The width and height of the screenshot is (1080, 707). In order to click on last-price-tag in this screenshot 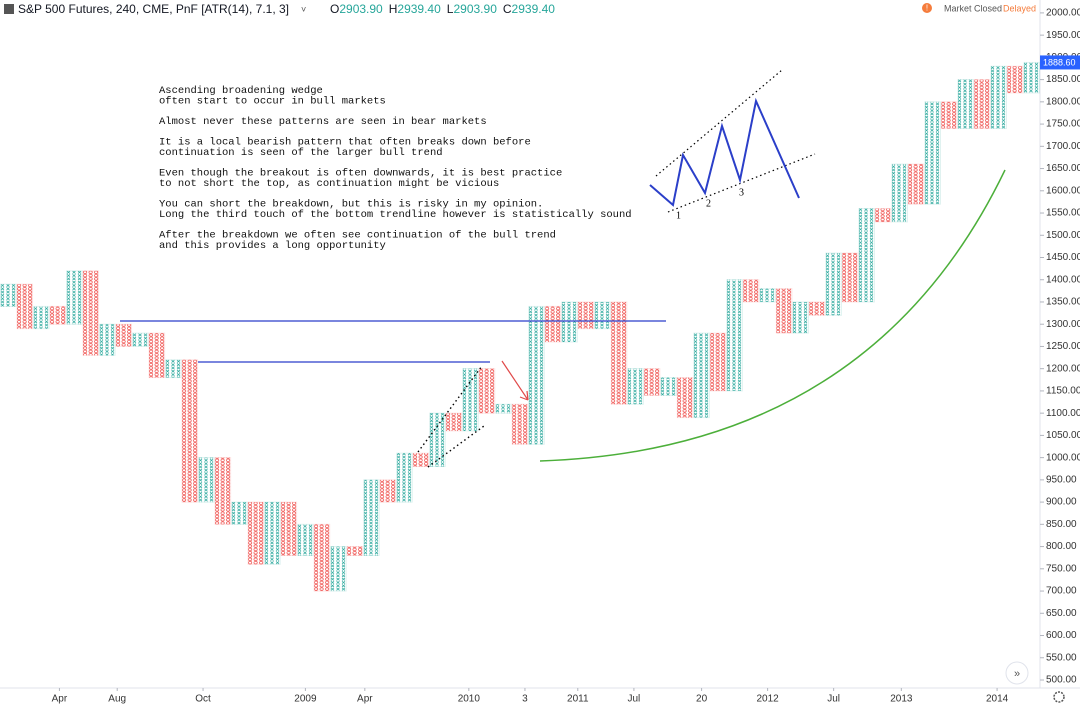, I will do `click(1060, 62)`.